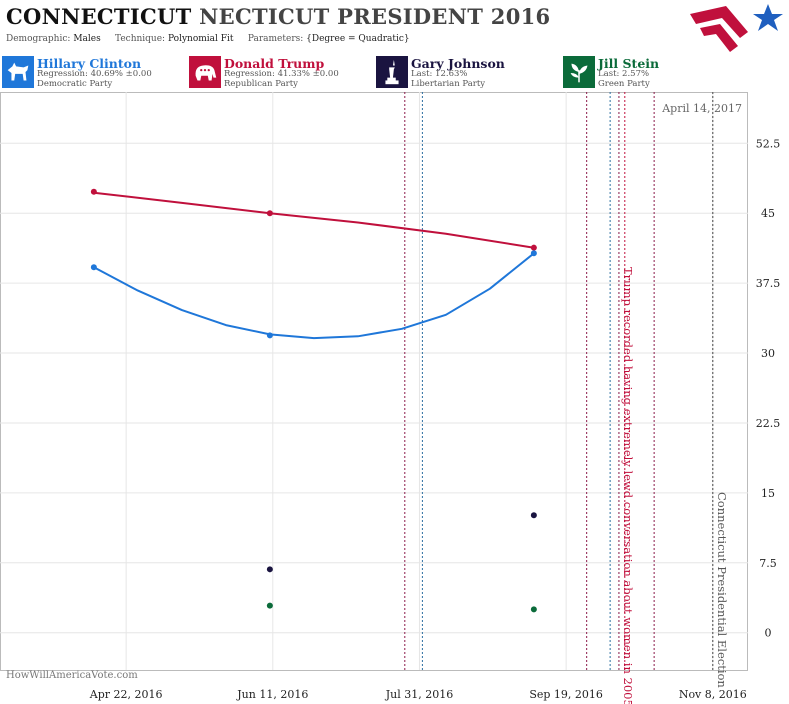 The image size is (789, 704). I want to click on title-state: CONNECTICUT, so click(99, 16).